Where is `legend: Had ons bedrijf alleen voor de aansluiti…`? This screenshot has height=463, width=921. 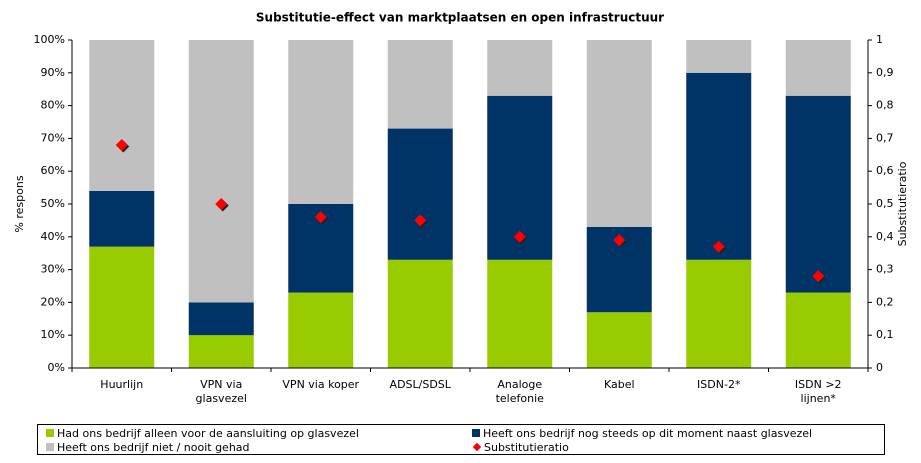
legend: Had ons bedrijf alleen voor de aansluiti… is located at coordinates (461, 439).